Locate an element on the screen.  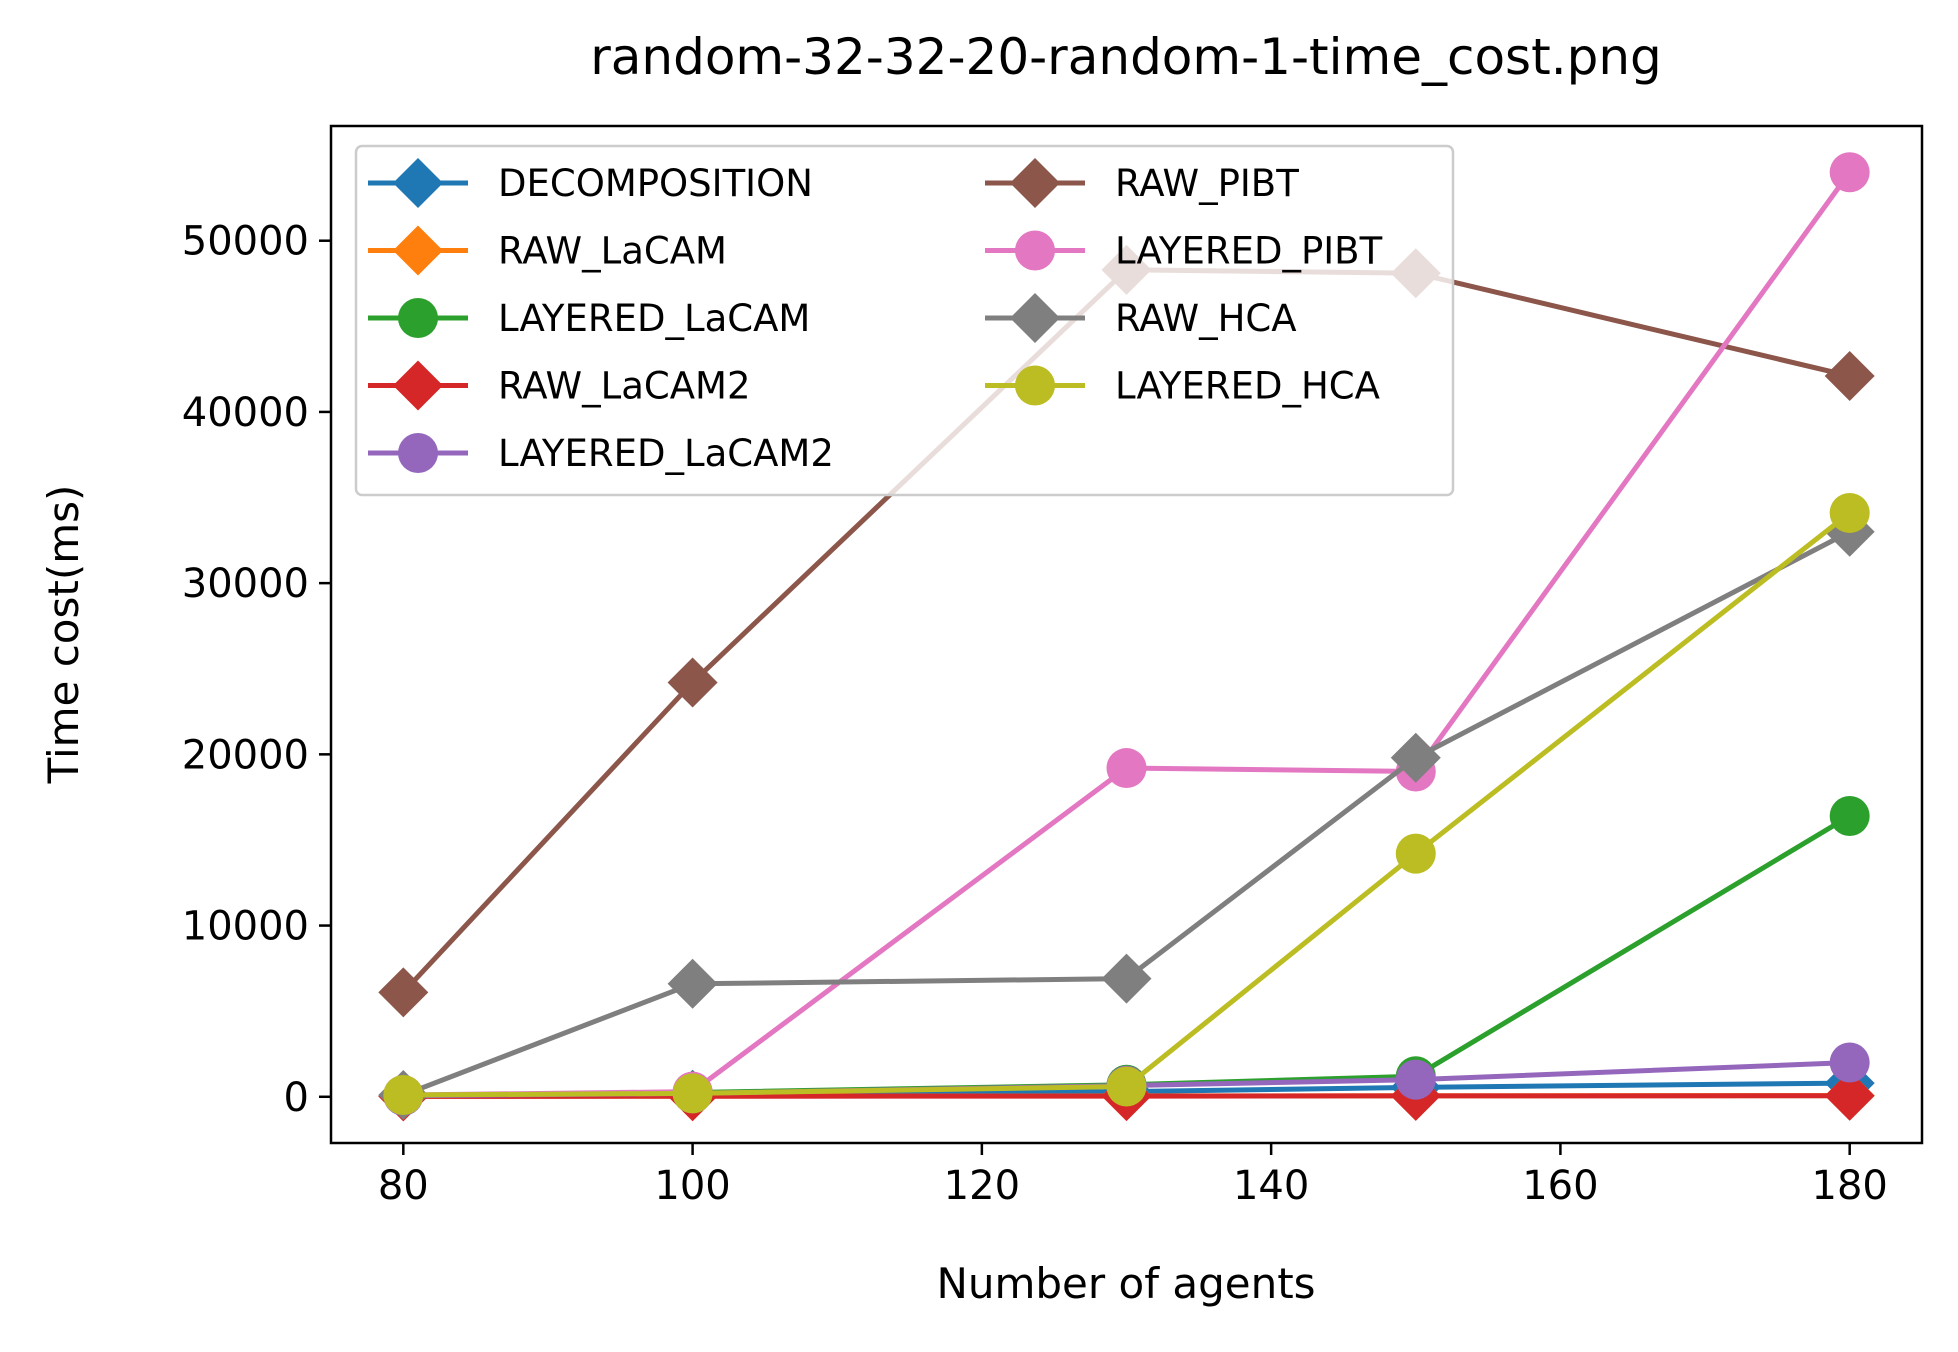
x-axis-title: Number of agents is located at coordinates (1125, 1283).